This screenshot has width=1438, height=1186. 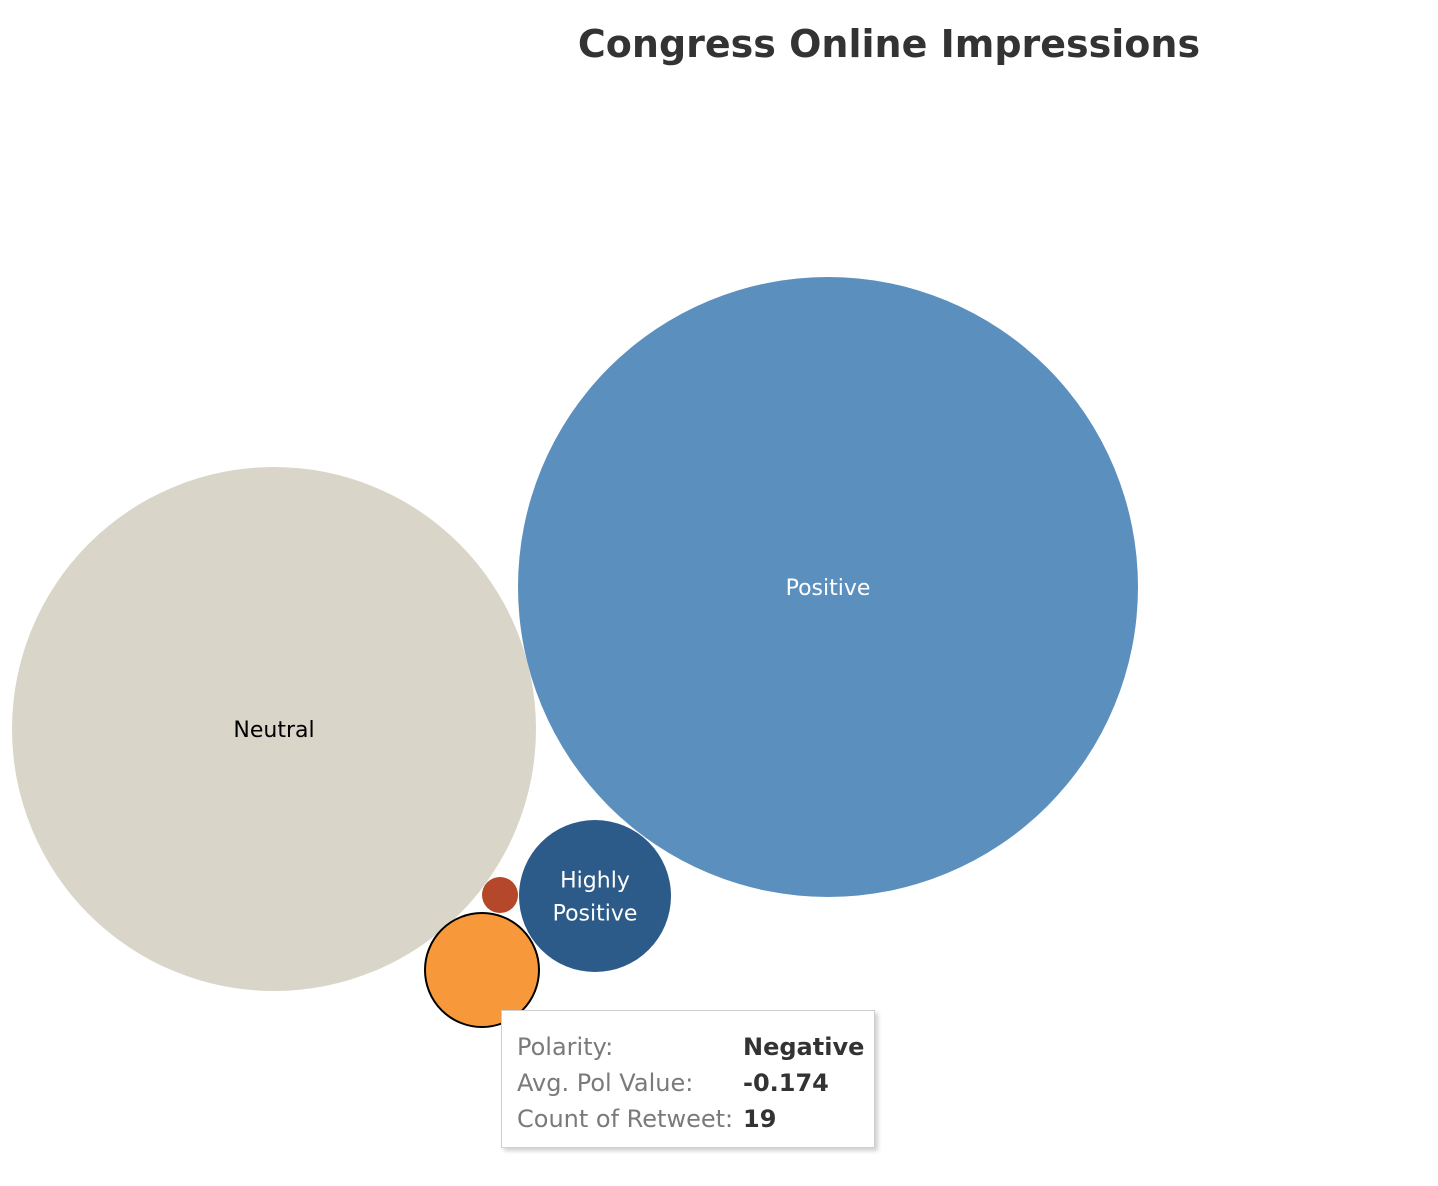 I want to click on tooltip-row-avg-pol-value: Avg. Pol Value: -0.174, so click(x=695, y=1083).